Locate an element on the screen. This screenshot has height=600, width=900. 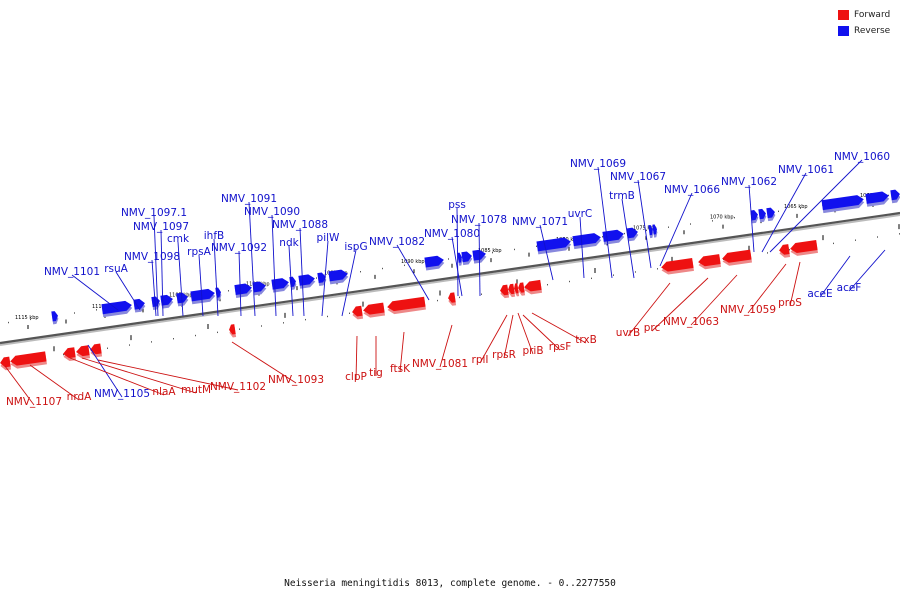
forward-gene-label: nlaA is located at coordinates (164, 392).